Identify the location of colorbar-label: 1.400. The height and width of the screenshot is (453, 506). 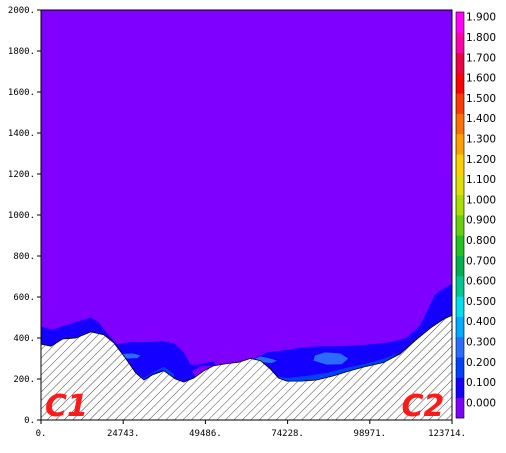
(481, 119).